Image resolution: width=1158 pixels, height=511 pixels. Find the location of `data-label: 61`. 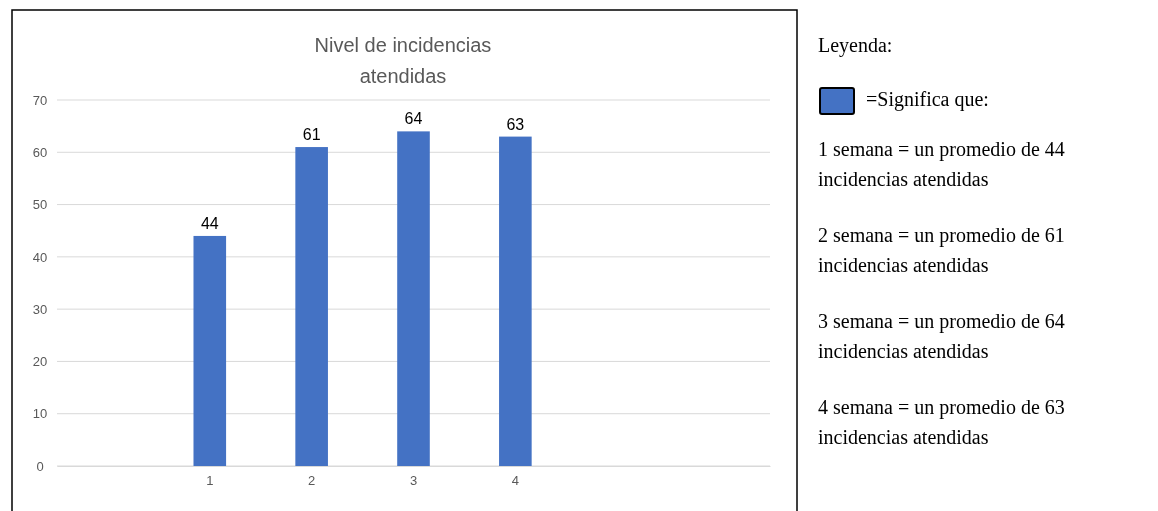

data-label: 61 is located at coordinates (311, 135).